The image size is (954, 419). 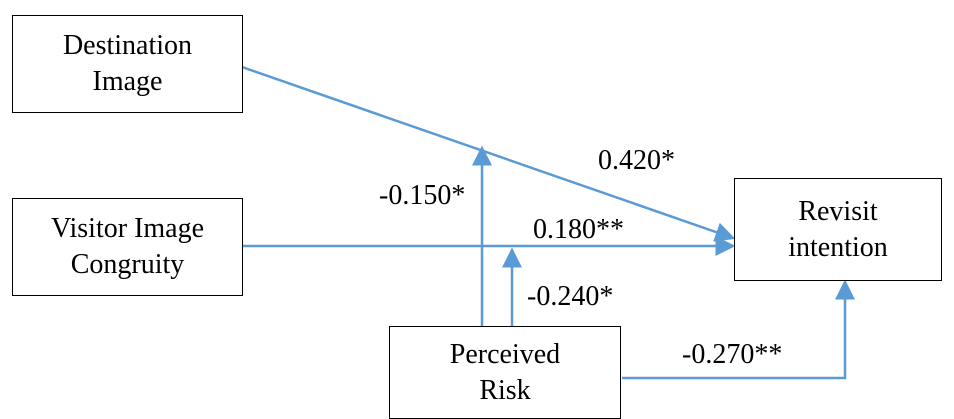 What do you see at coordinates (738, 329) in the screenshot?
I see `arrow-risk-to-revisit` at bounding box center [738, 329].